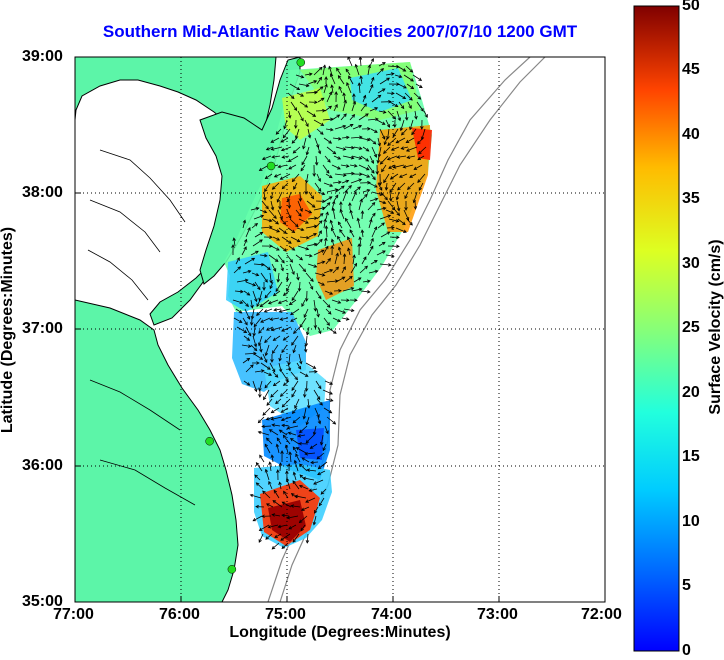 Image resolution: width=724 pixels, height=660 pixels. Describe the element at coordinates (691, 522) in the screenshot. I see `colorbar-tick-label: 10` at that location.